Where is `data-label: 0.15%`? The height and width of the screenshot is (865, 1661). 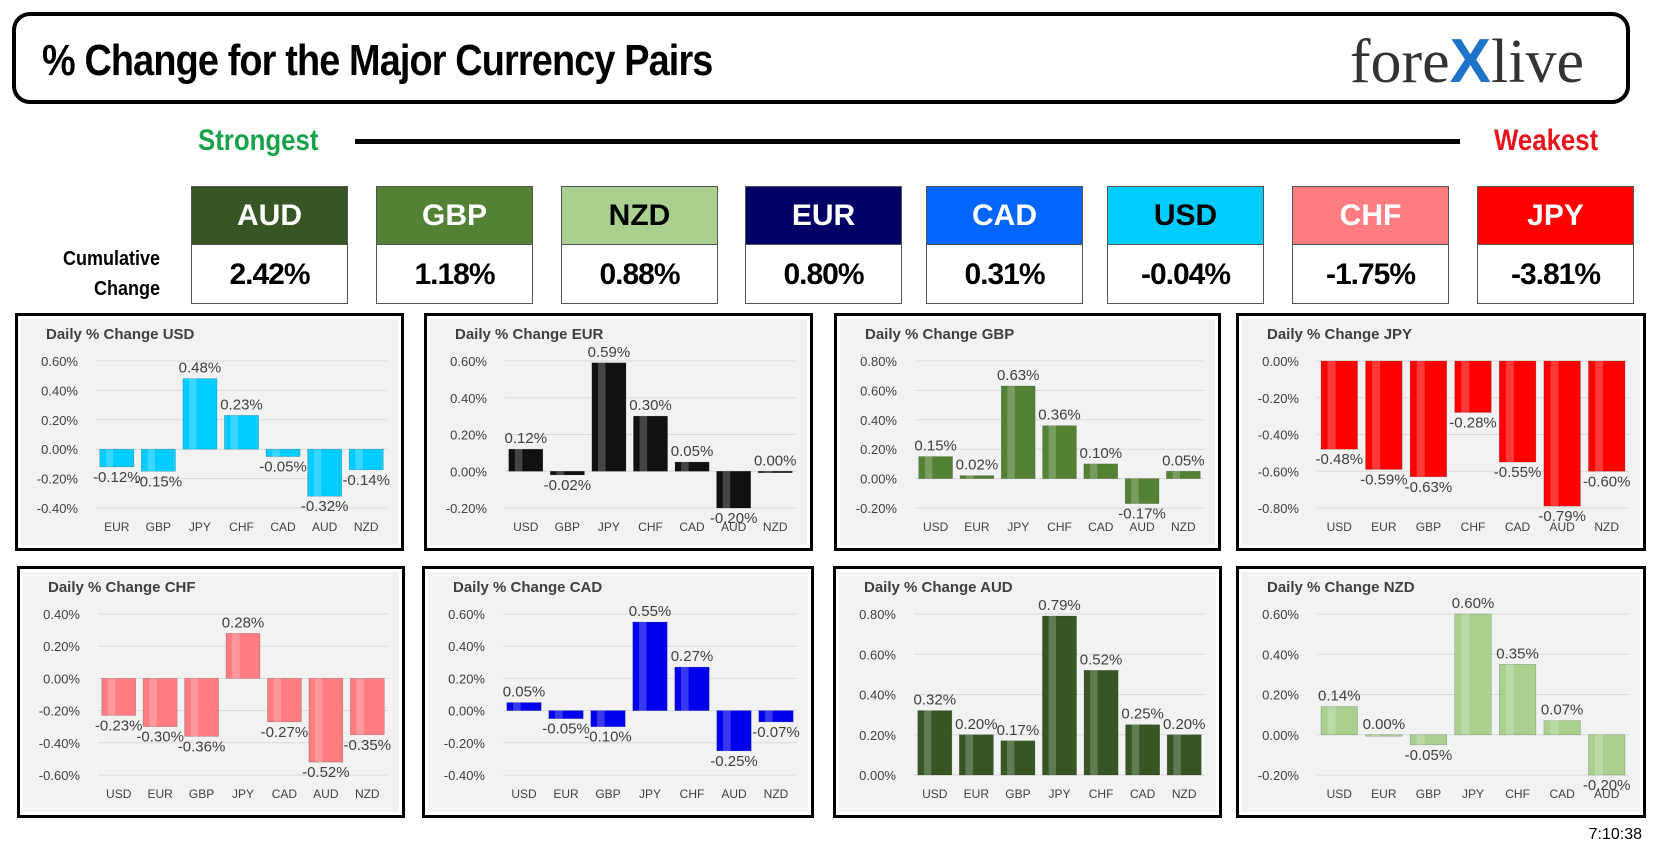 data-label: 0.15% is located at coordinates (935, 446).